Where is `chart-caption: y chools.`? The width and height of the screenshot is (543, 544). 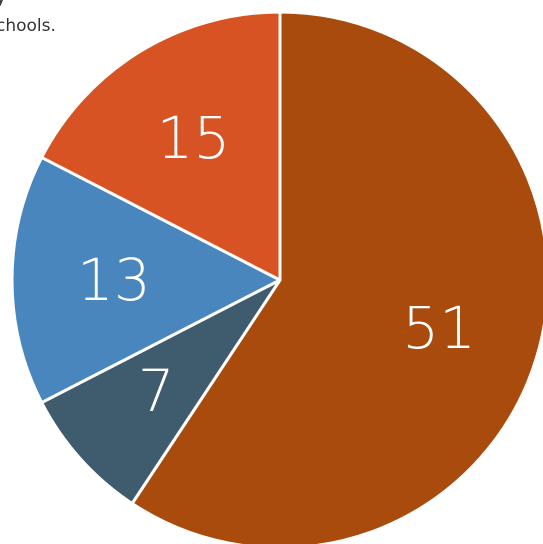 chart-caption: y chools. is located at coordinates (83, 22).